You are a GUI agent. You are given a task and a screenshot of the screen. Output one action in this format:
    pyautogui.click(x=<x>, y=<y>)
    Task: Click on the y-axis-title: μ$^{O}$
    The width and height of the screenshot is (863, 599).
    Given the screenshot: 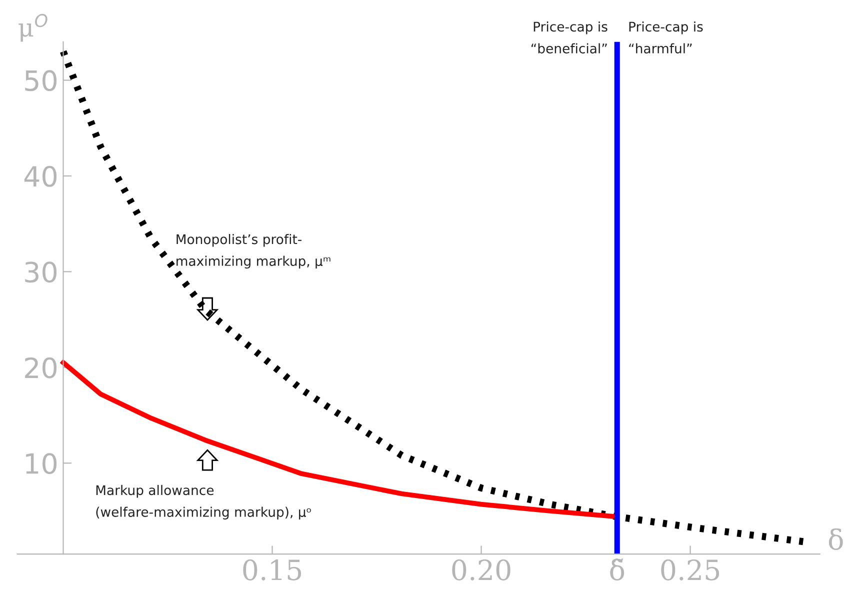 What is the action you would take?
    pyautogui.click(x=33, y=28)
    